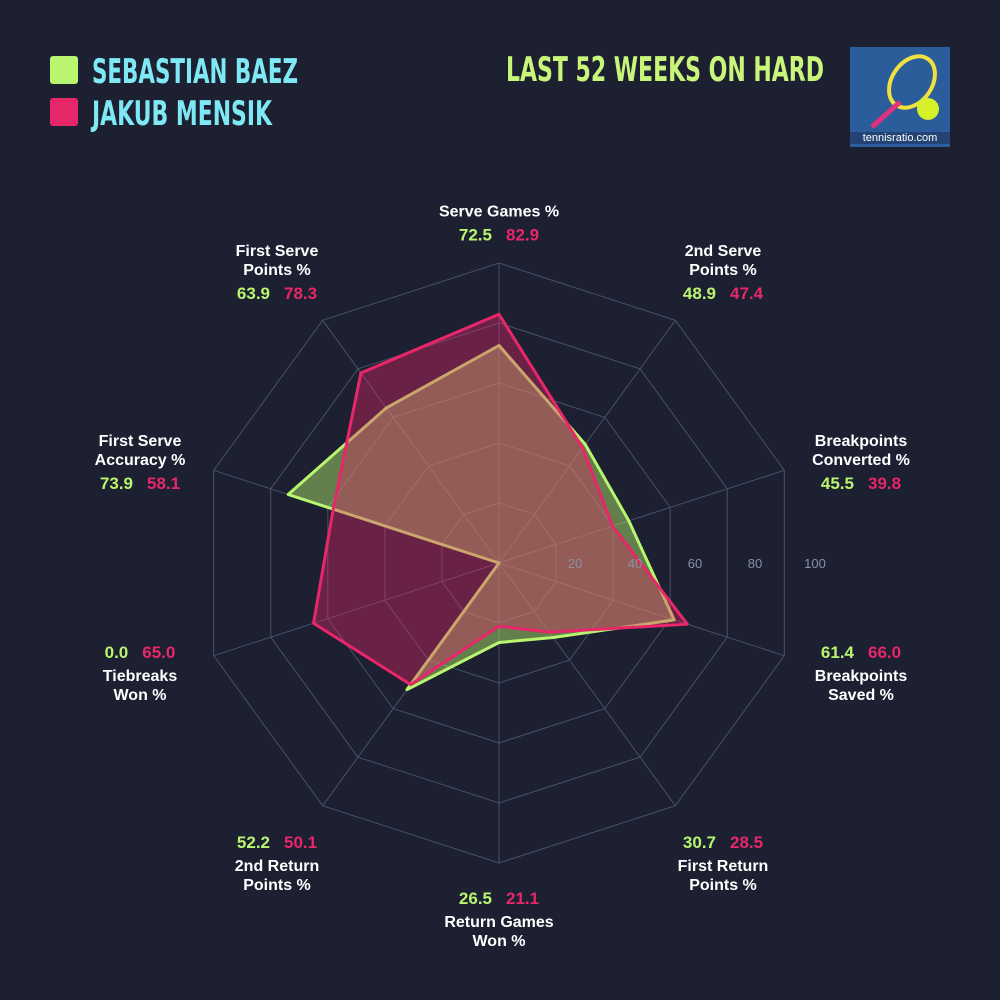 The image size is (1000, 1000). Describe the element at coordinates (747, 842) in the screenshot. I see `value-label: 28.5` at that location.